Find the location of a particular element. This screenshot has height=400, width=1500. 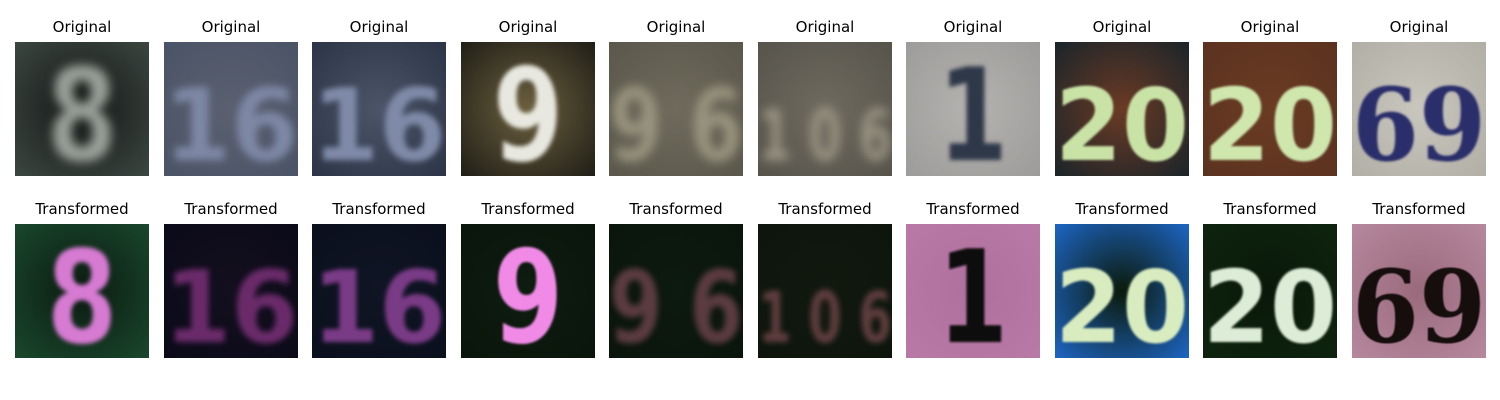

transformed-panel-2: Transformed 16 is located at coordinates (231, 279).